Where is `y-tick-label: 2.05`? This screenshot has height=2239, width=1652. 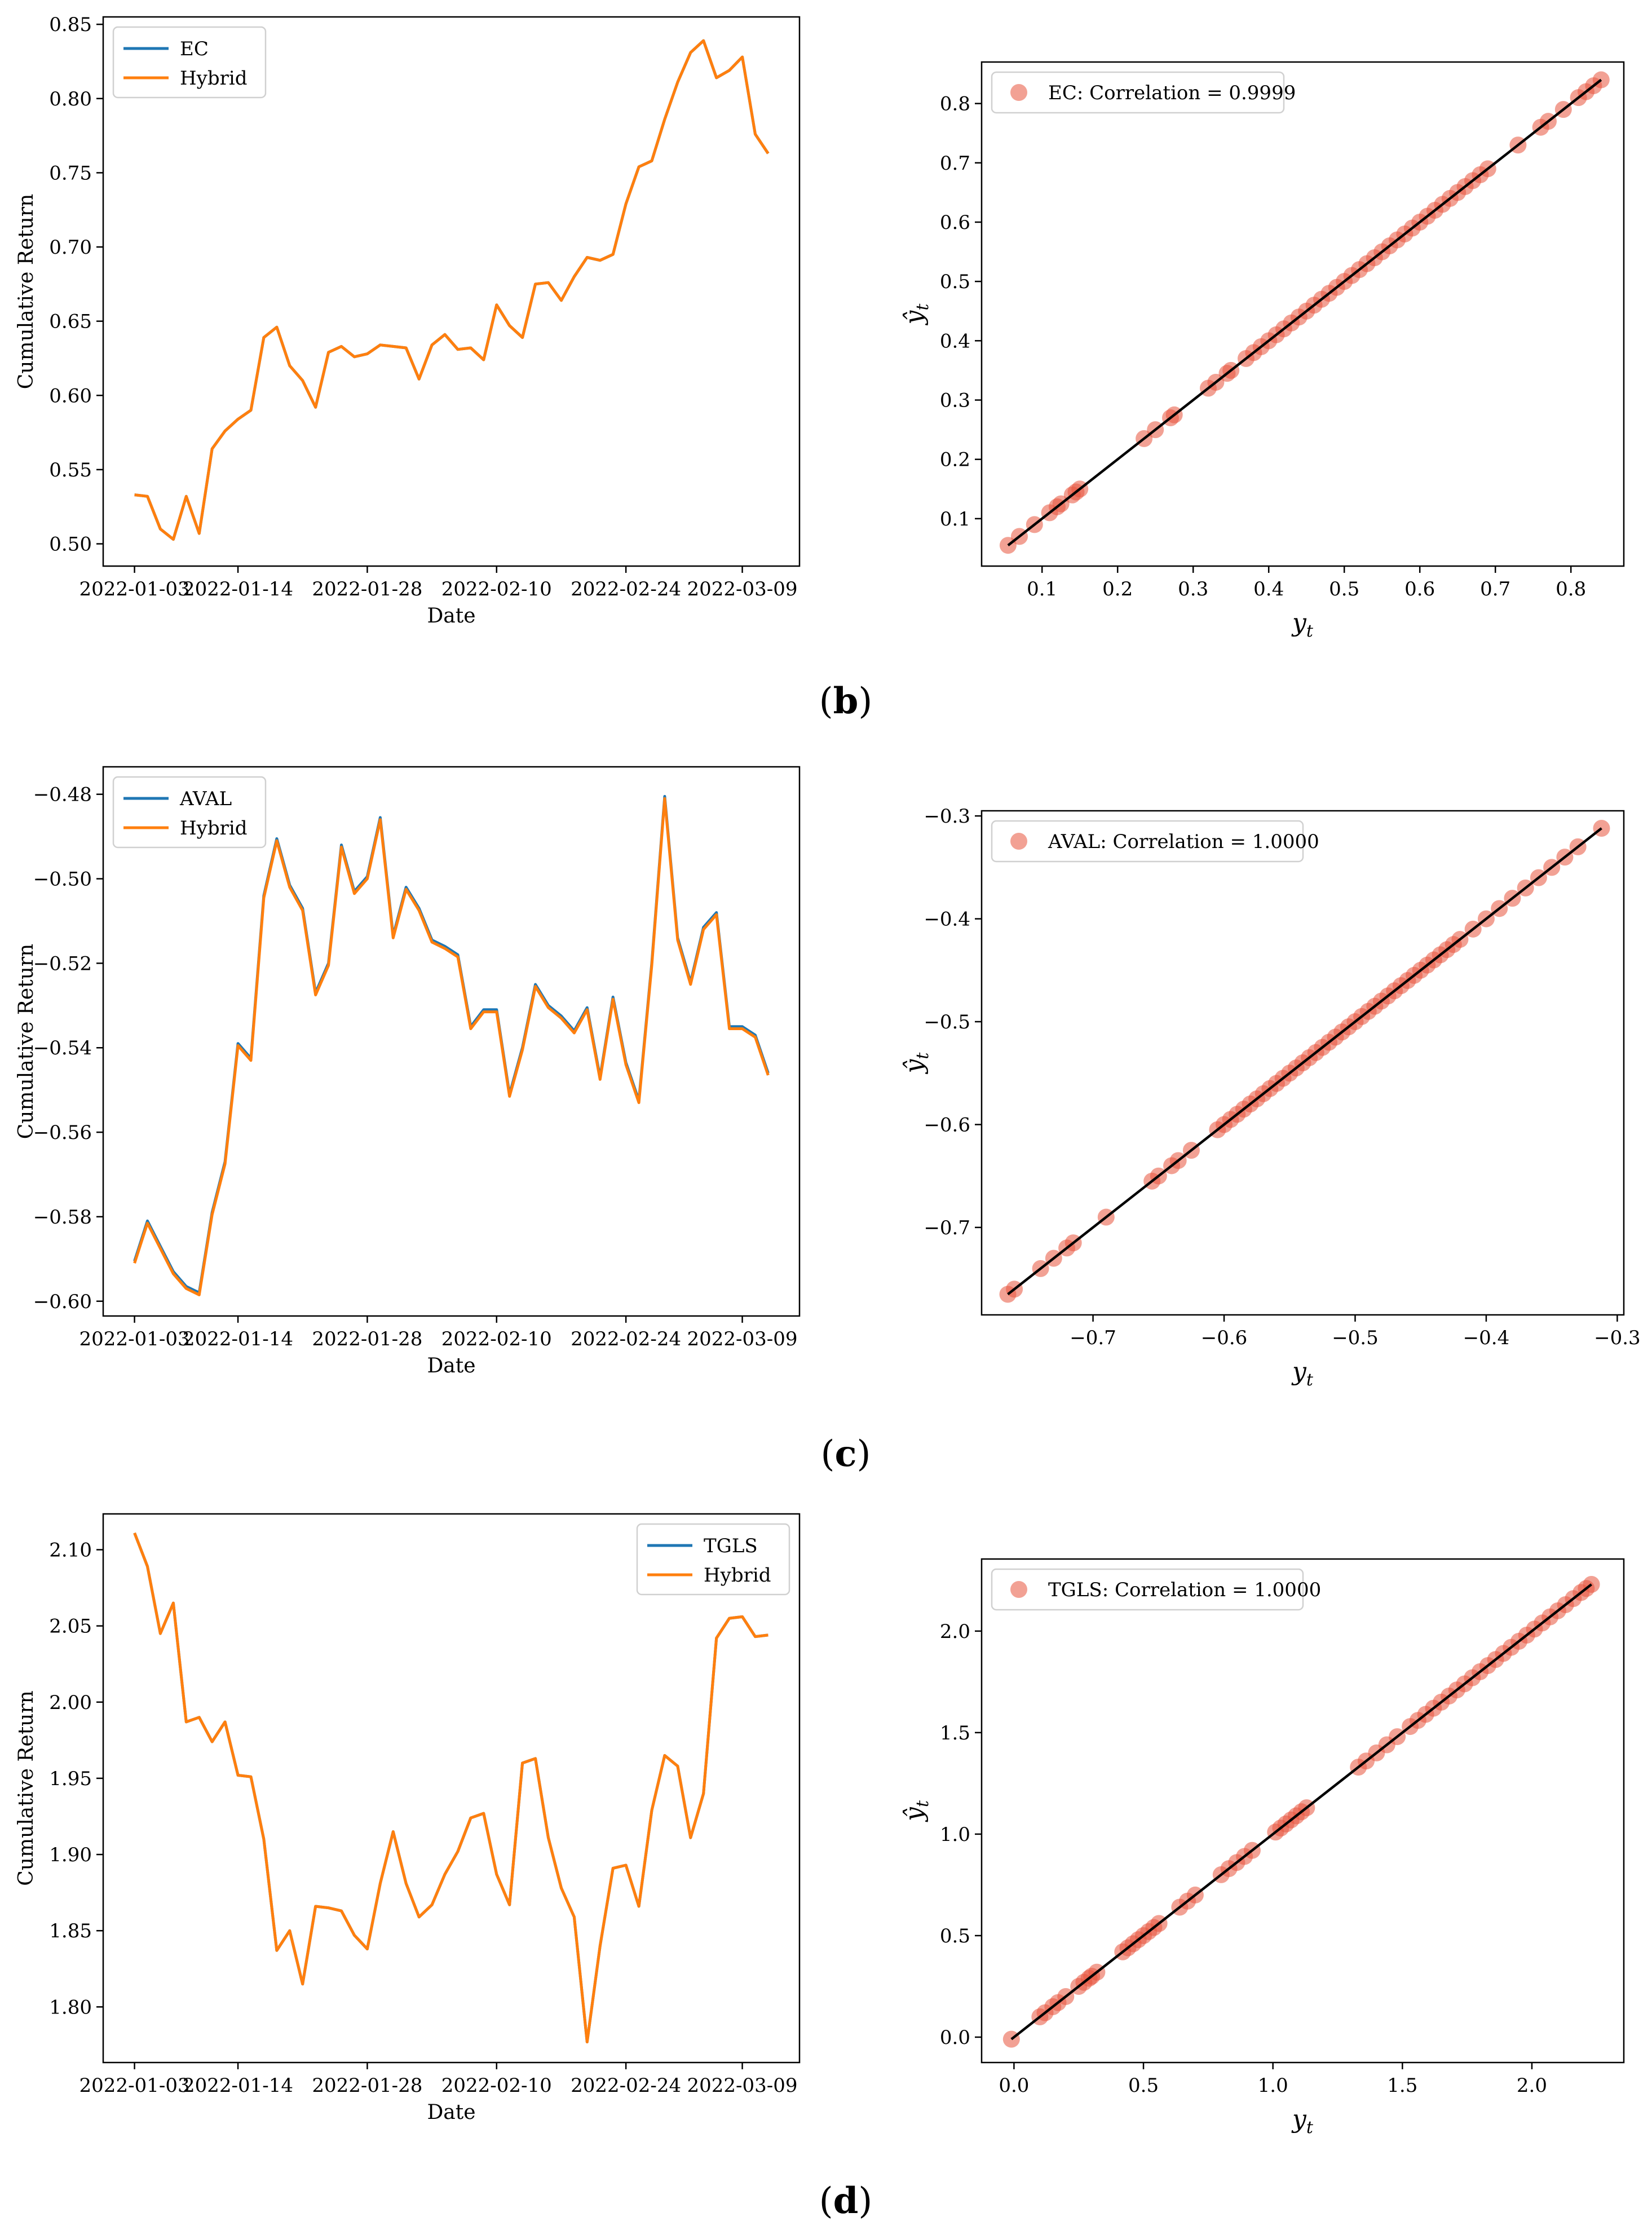 y-tick-label: 2.05 is located at coordinates (70, 1626).